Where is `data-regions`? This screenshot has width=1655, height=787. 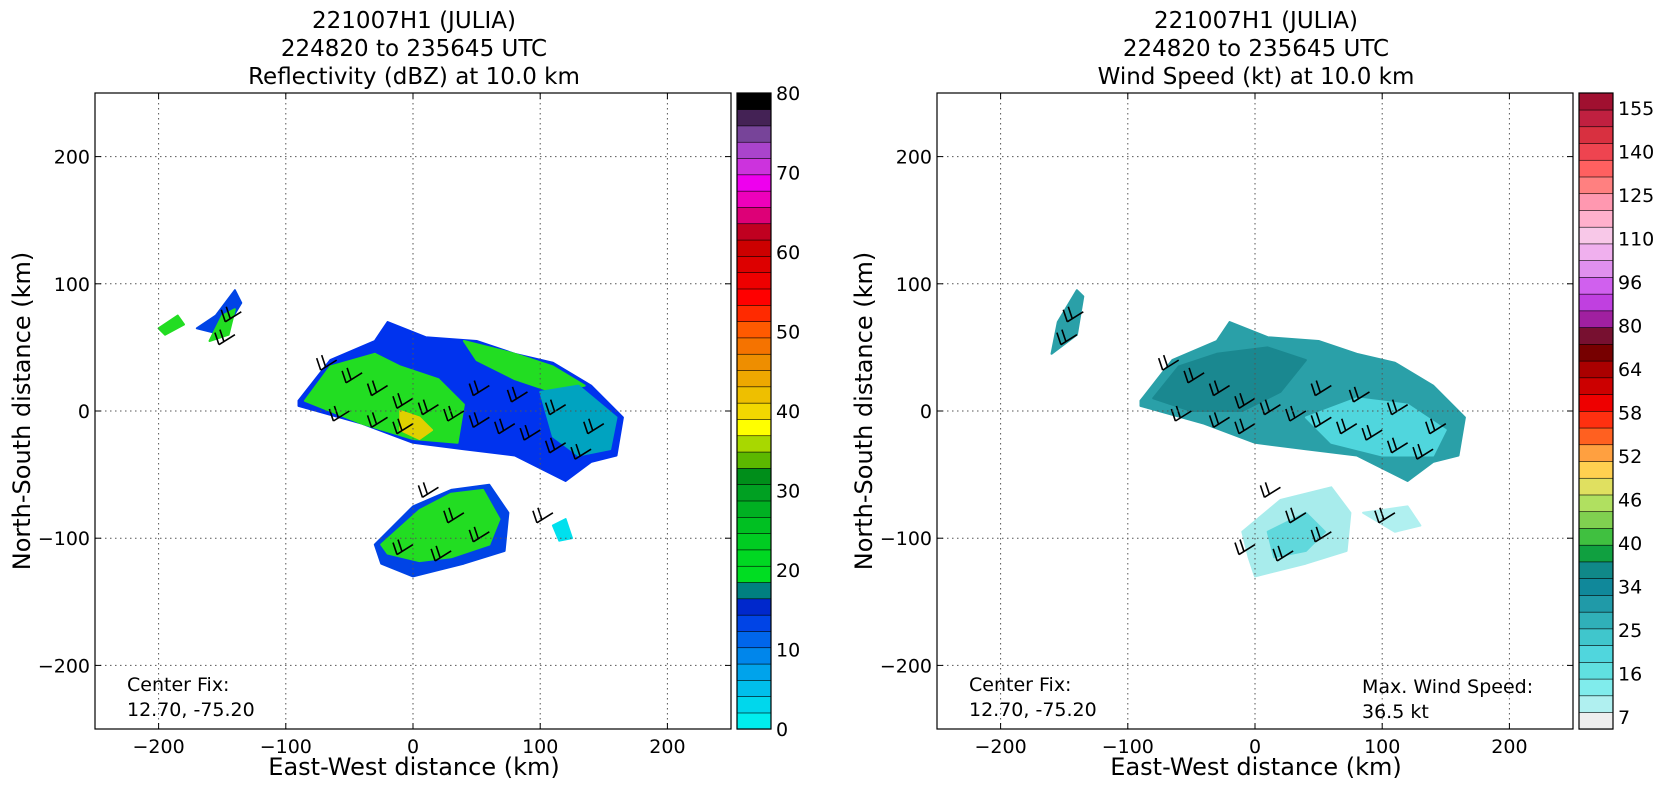
data-regions is located at coordinates (1258, 433).